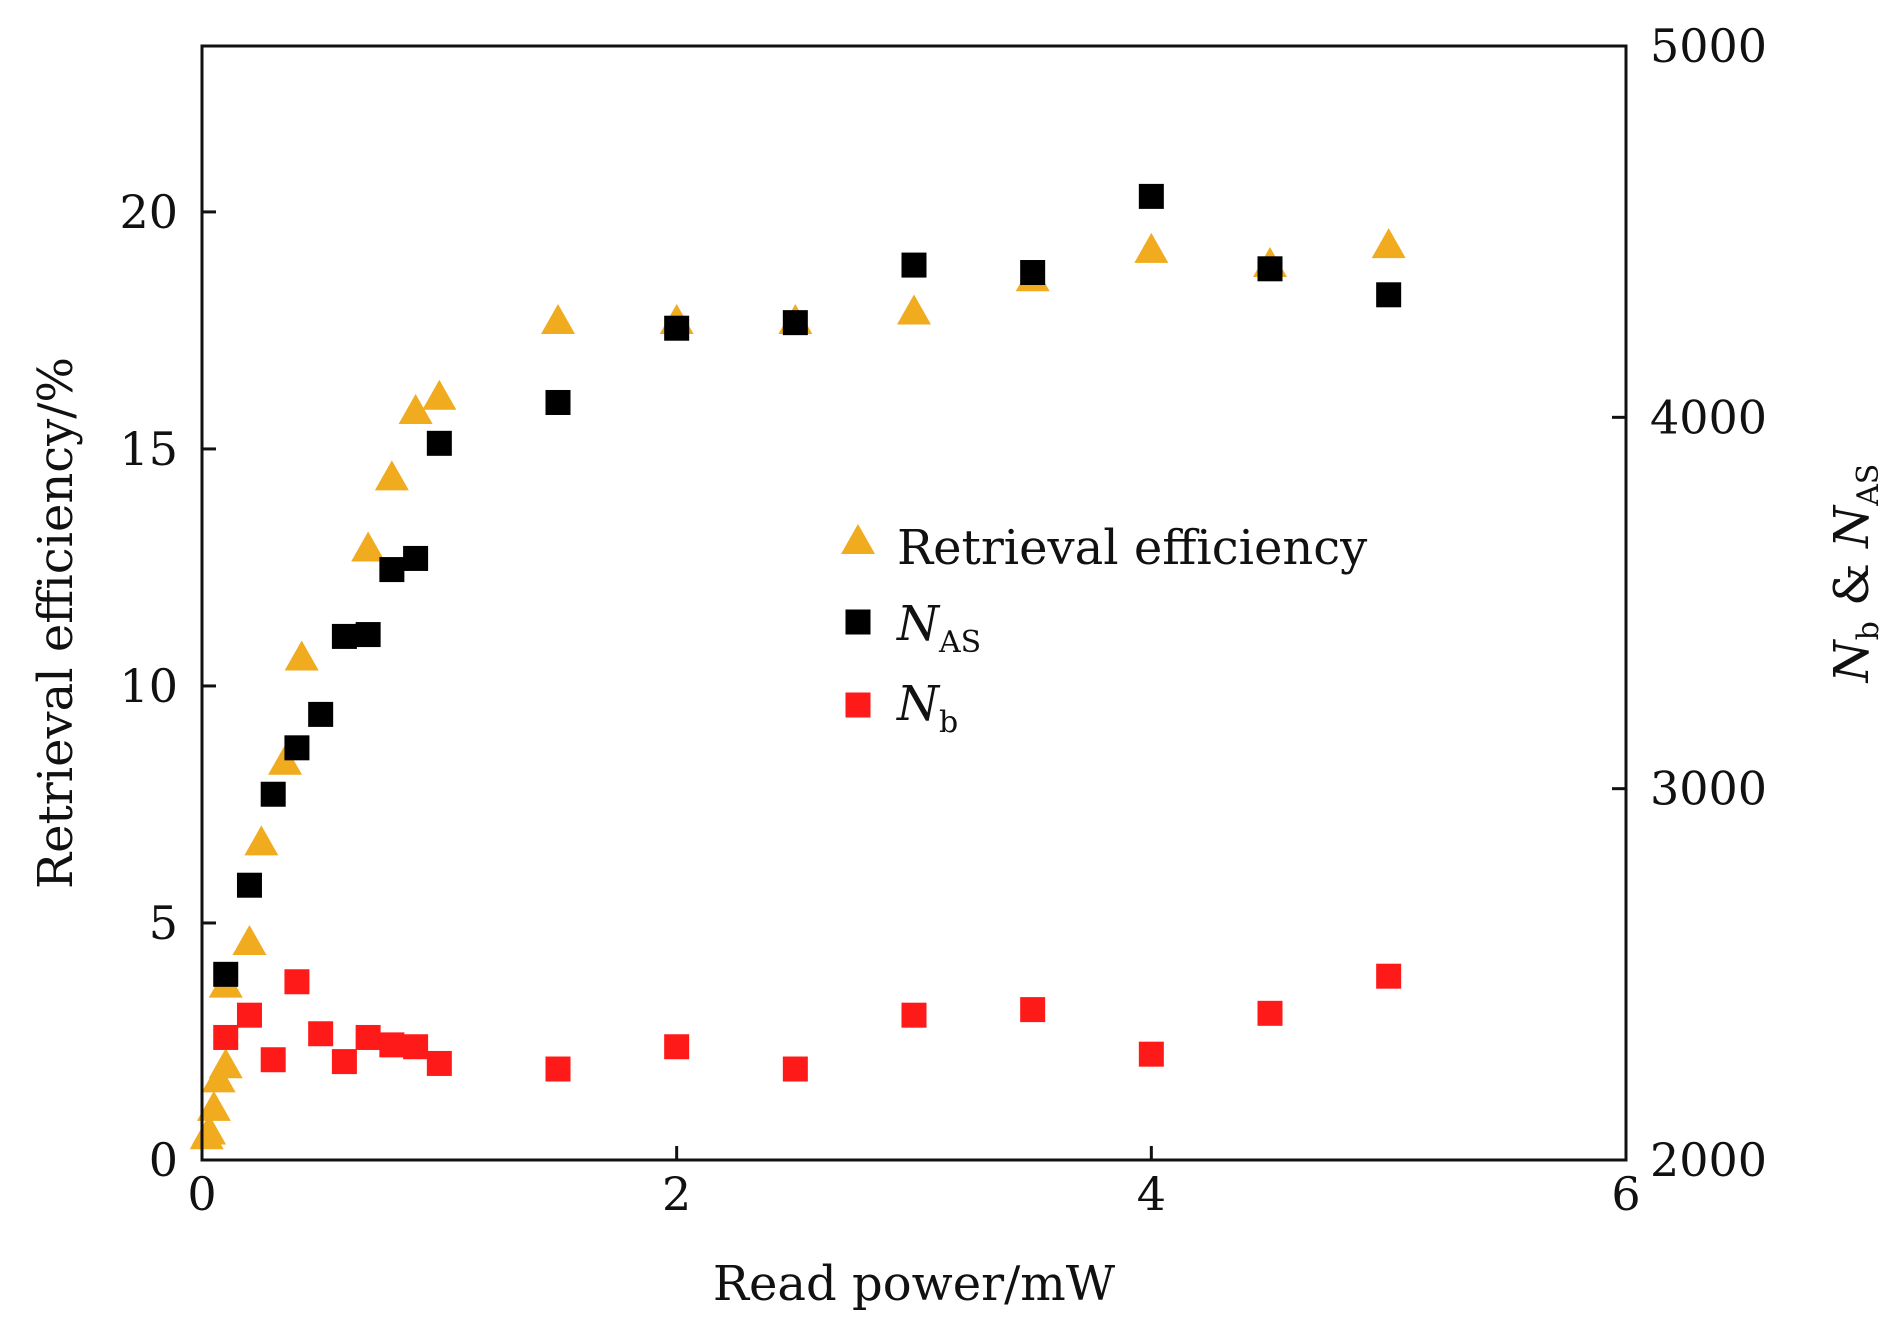 Image resolution: width=1890 pixels, height=1328 pixels. Describe the element at coordinates (163, 1160) in the screenshot. I see `y-left-tick-label-0: 0` at that location.